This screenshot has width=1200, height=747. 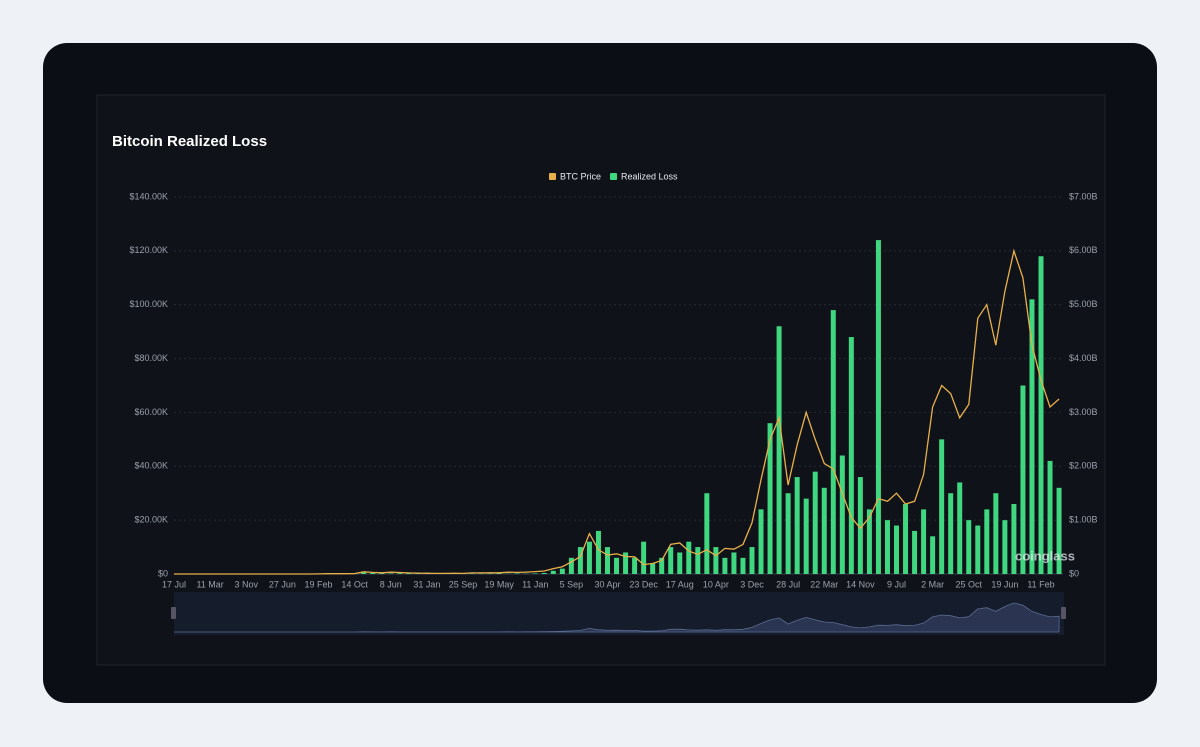 I want to click on x-tick-label: 5 Sep, so click(x=572, y=584).